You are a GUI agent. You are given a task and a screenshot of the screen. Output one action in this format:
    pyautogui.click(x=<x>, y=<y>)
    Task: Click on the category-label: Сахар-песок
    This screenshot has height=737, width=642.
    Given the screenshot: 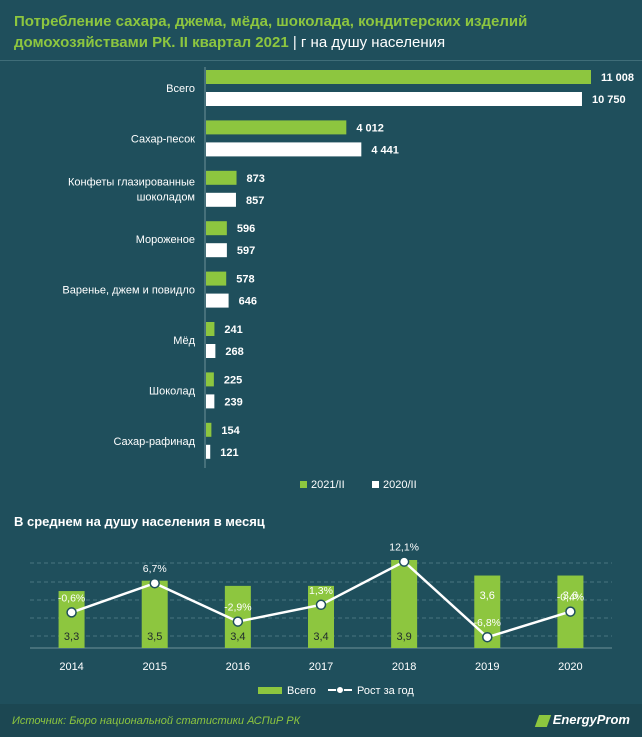 What is the action you would take?
    pyautogui.click(x=163, y=139)
    